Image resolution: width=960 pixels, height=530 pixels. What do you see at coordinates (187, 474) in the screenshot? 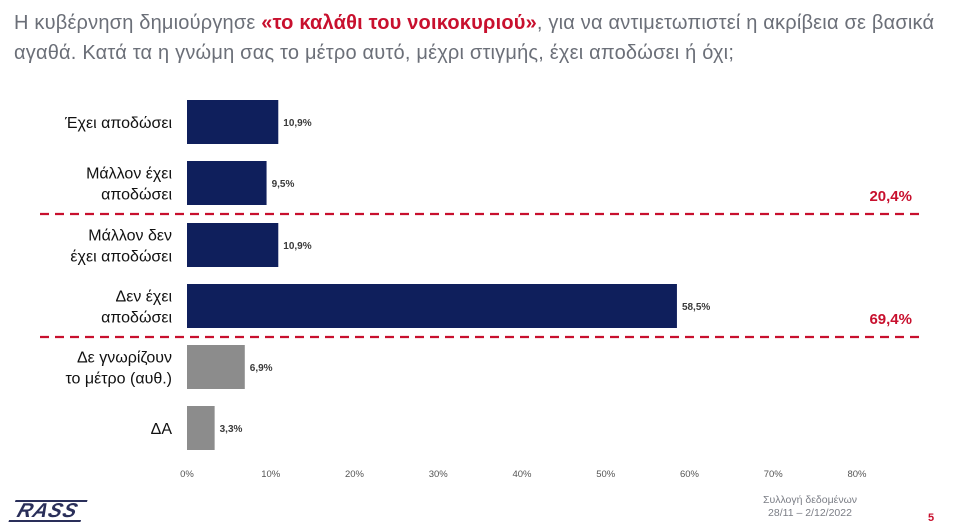
I see `x-tick-label-0: 0%` at bounding box center [187, 474].